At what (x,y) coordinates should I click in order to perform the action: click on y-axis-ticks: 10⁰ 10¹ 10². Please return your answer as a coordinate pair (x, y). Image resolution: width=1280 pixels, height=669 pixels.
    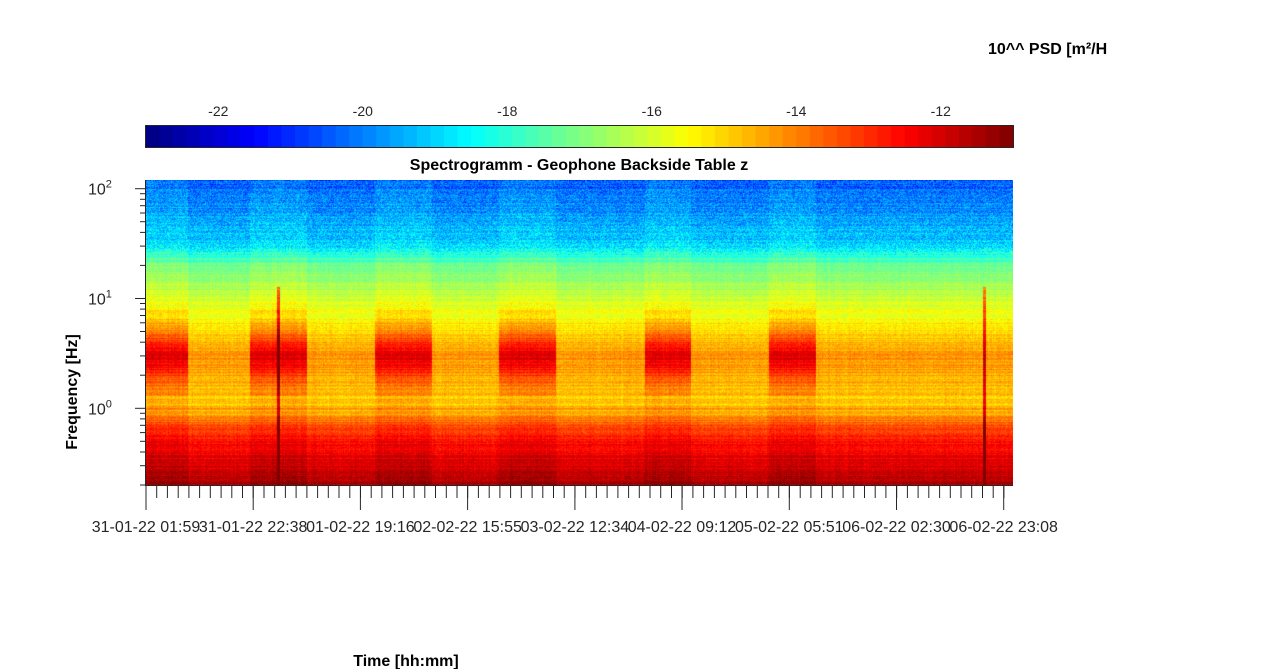
    Looking at the image, I should click on (116, 332).